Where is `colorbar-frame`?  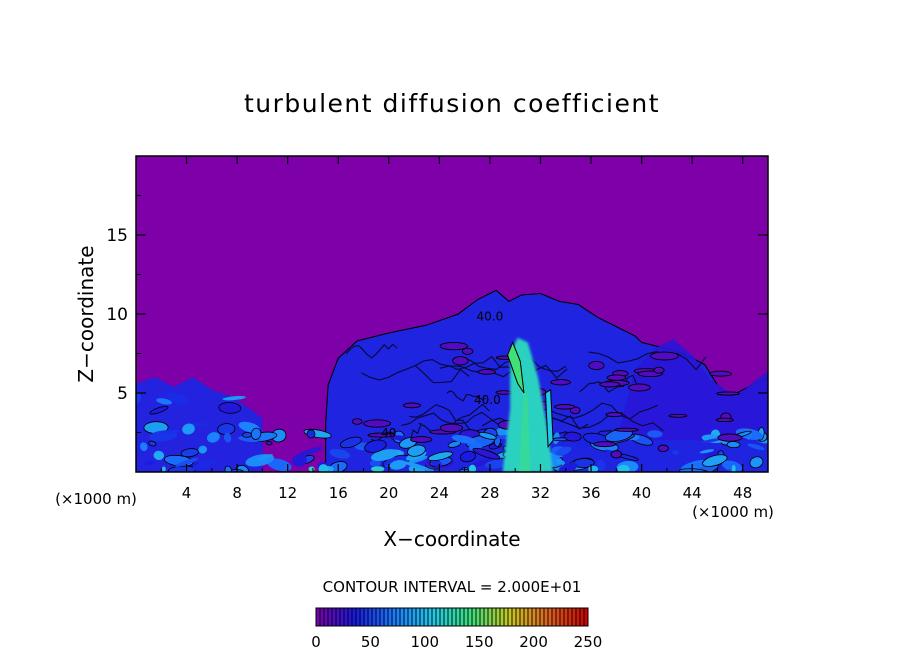
colorbar-frame is located at coordinates (452, 617).